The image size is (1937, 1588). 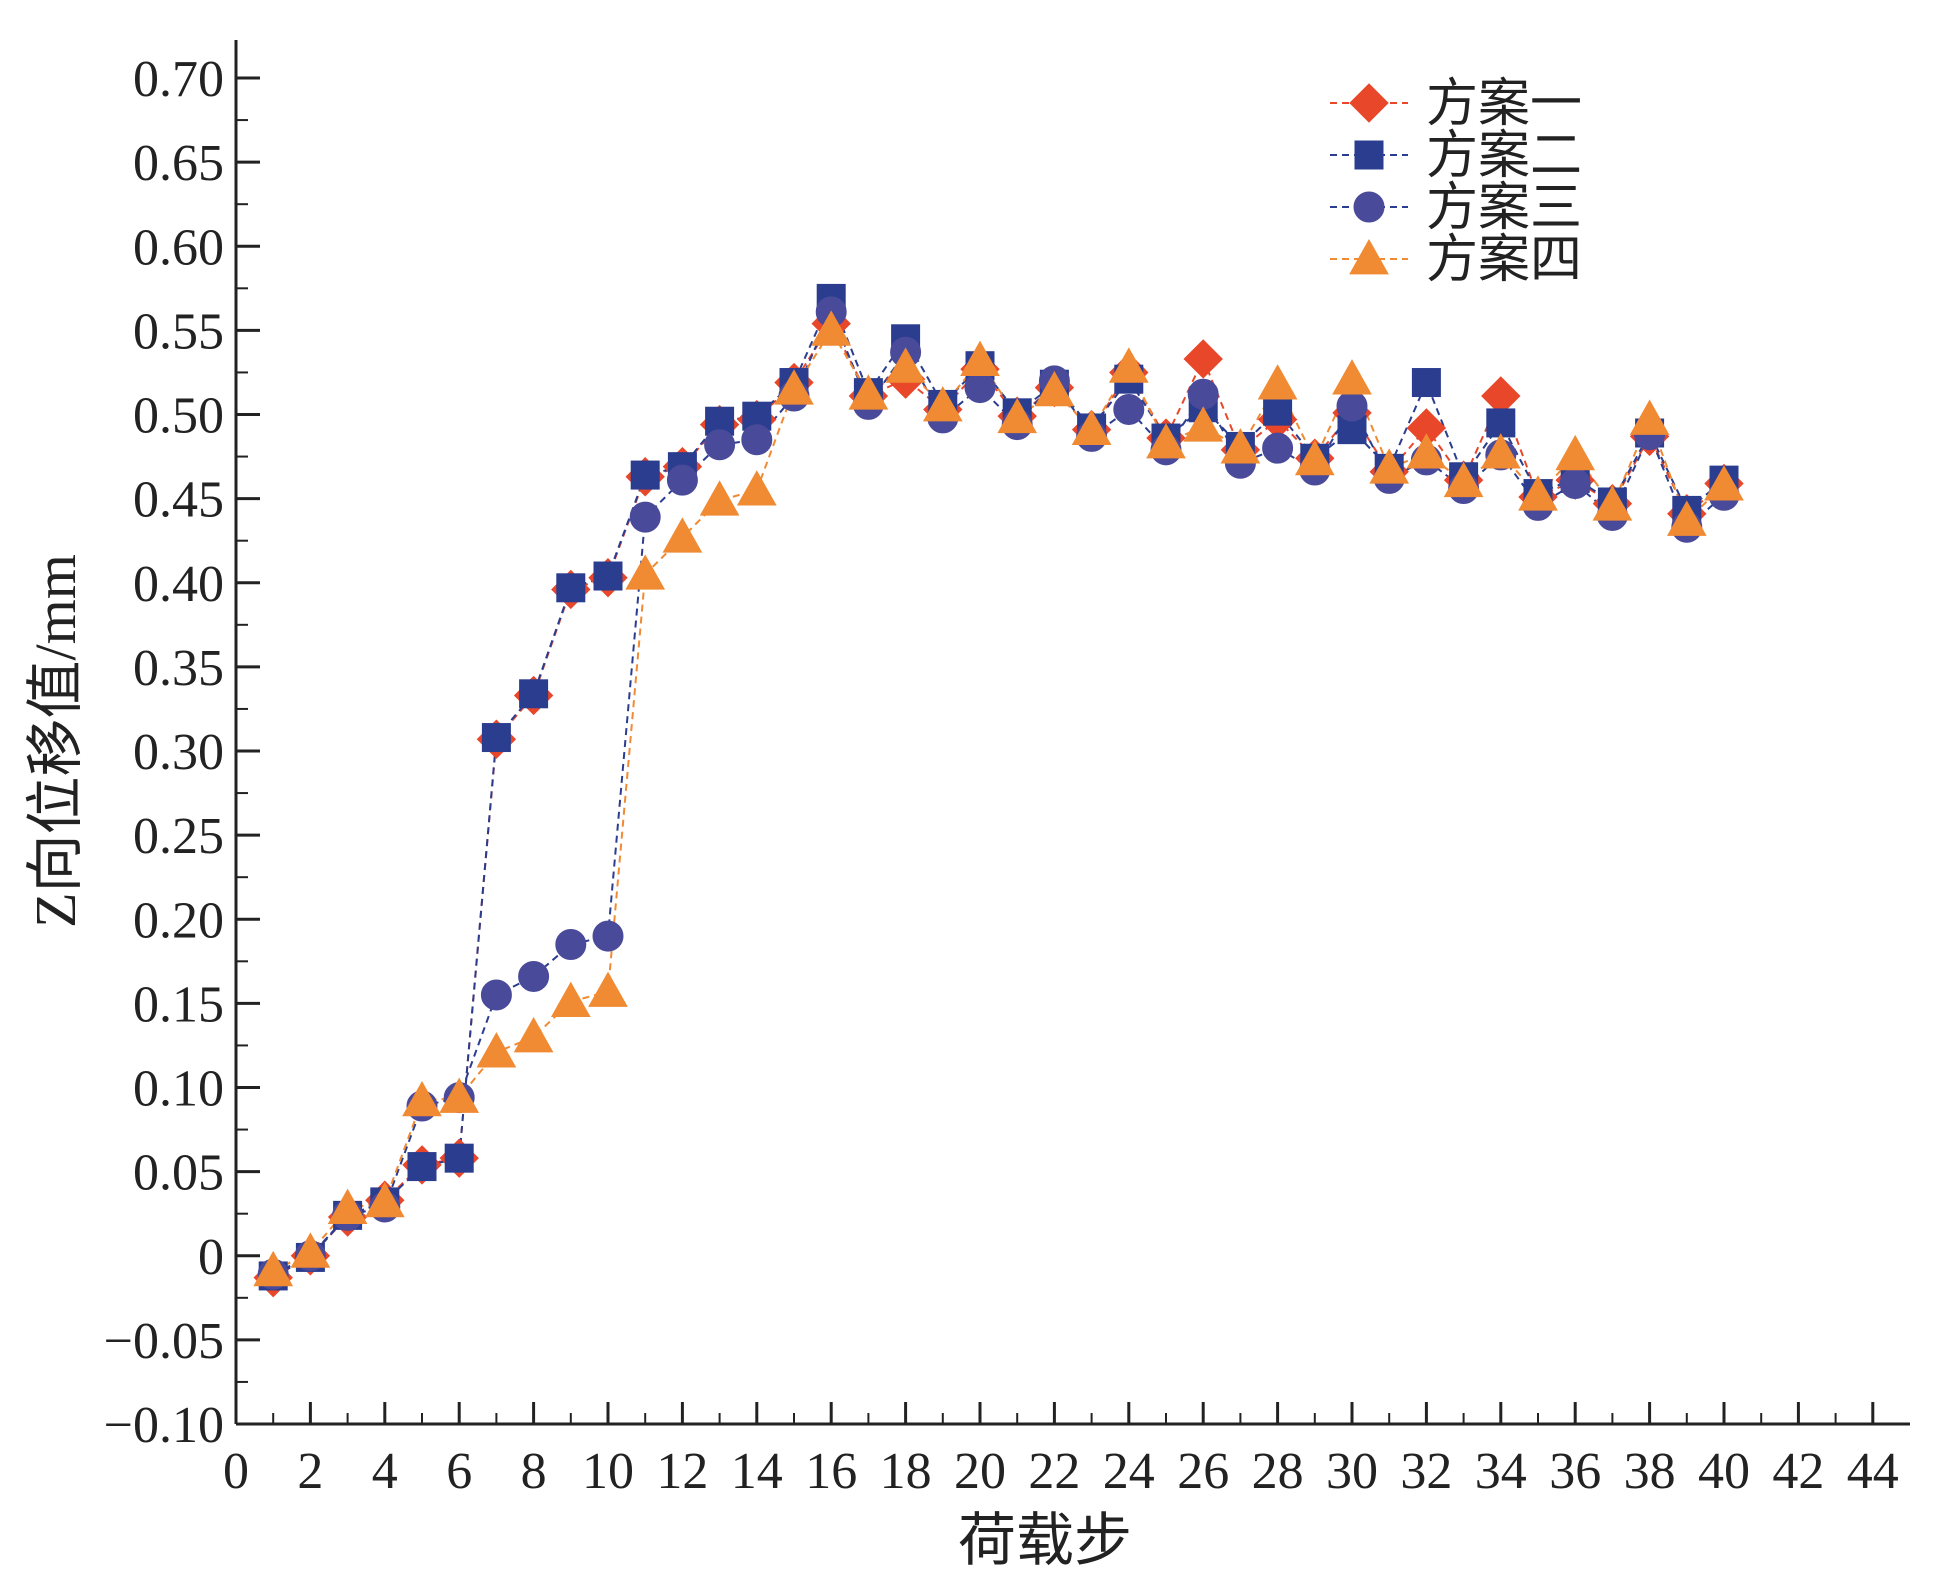 What do you see at coordinates (178, 668) in the screenshot?
I see `y-tick-label: 0.35` at bounding box center [178, 668].